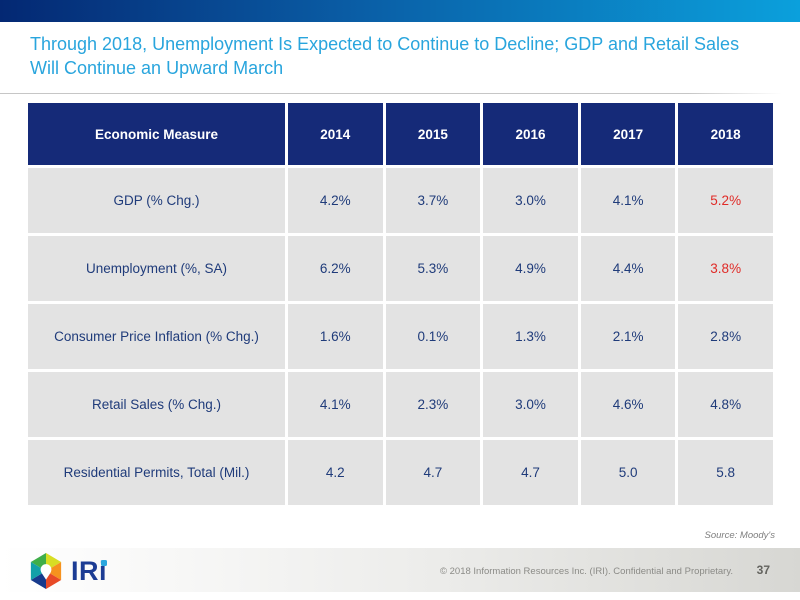 This screenshot has height=600, width=800. I want to click on cpi-2015: 0.1%, so click(433, 336).